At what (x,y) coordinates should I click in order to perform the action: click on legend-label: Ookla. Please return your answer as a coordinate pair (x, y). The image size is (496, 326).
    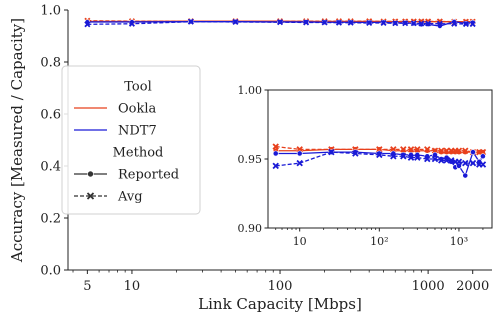
    Looking at the image, I should click on (137, 109).